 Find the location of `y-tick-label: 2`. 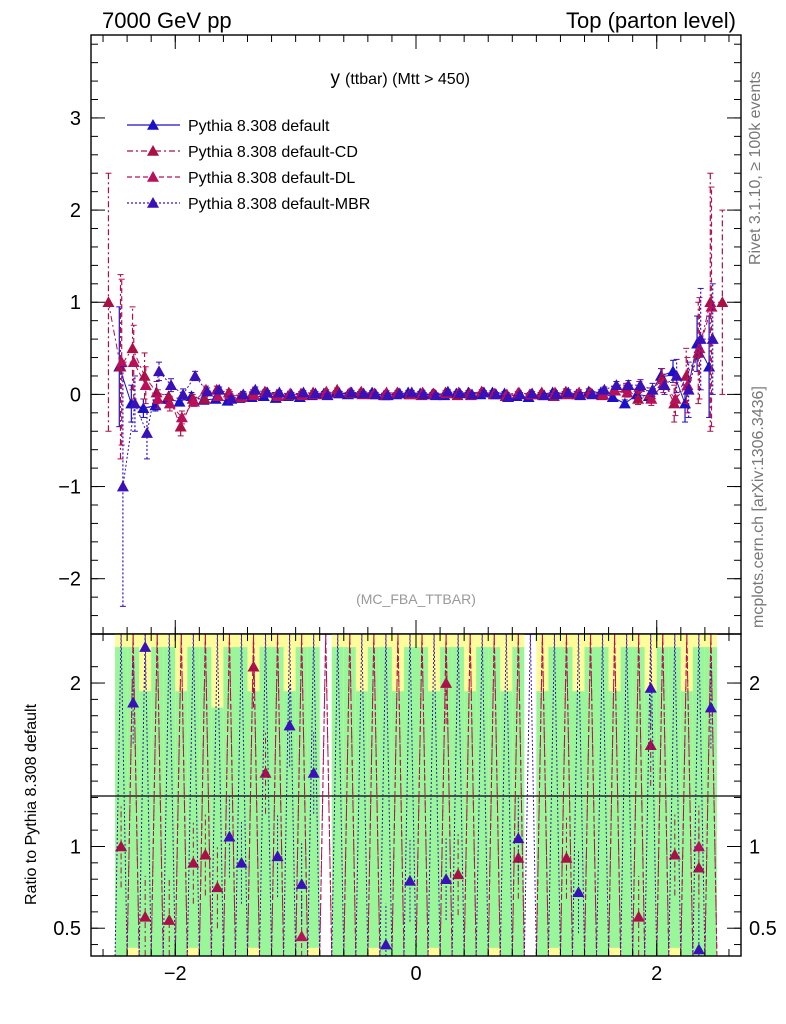

y-tick-label: 2 is located at coordinates (75, 211).